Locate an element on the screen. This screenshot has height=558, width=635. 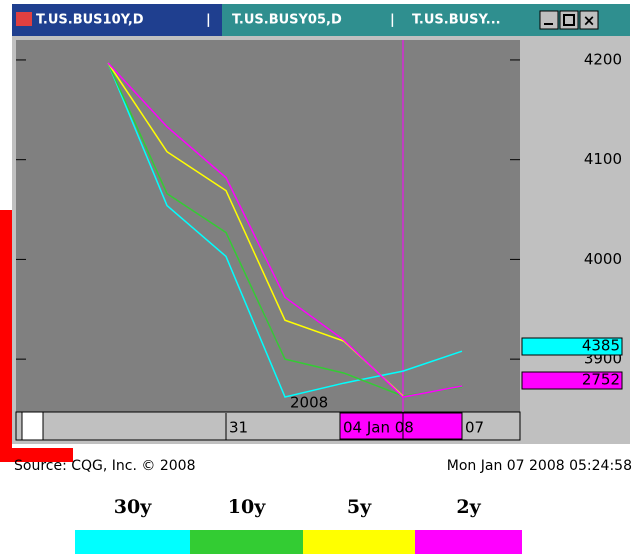
x-tick-label: 31 is located at coordinates (238, 428).